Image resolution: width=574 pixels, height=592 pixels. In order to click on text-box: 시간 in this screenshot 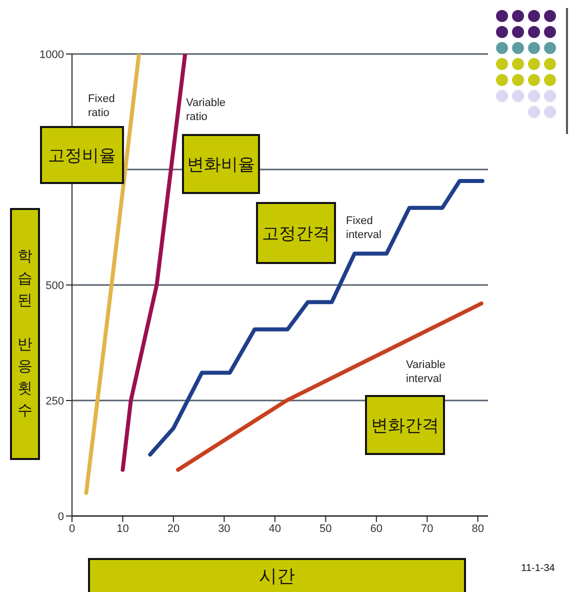, I will do `click(277, 575)`.